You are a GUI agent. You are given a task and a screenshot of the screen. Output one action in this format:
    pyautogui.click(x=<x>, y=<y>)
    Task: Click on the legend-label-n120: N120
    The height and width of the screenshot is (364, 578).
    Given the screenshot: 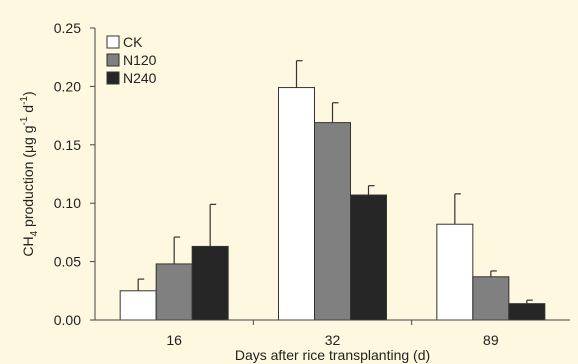 What is the action you would take?
    pyautogui.click(x=140, y=60)
    